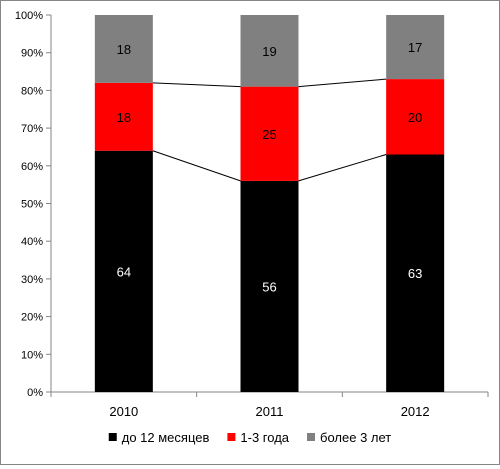 Image resolution: width=500 pixels, height=469 pixels. What do you see at coordinates (32, 129) in the screenshot?
I see `y-tick-label: 70%` at bounding box center [32, 129].